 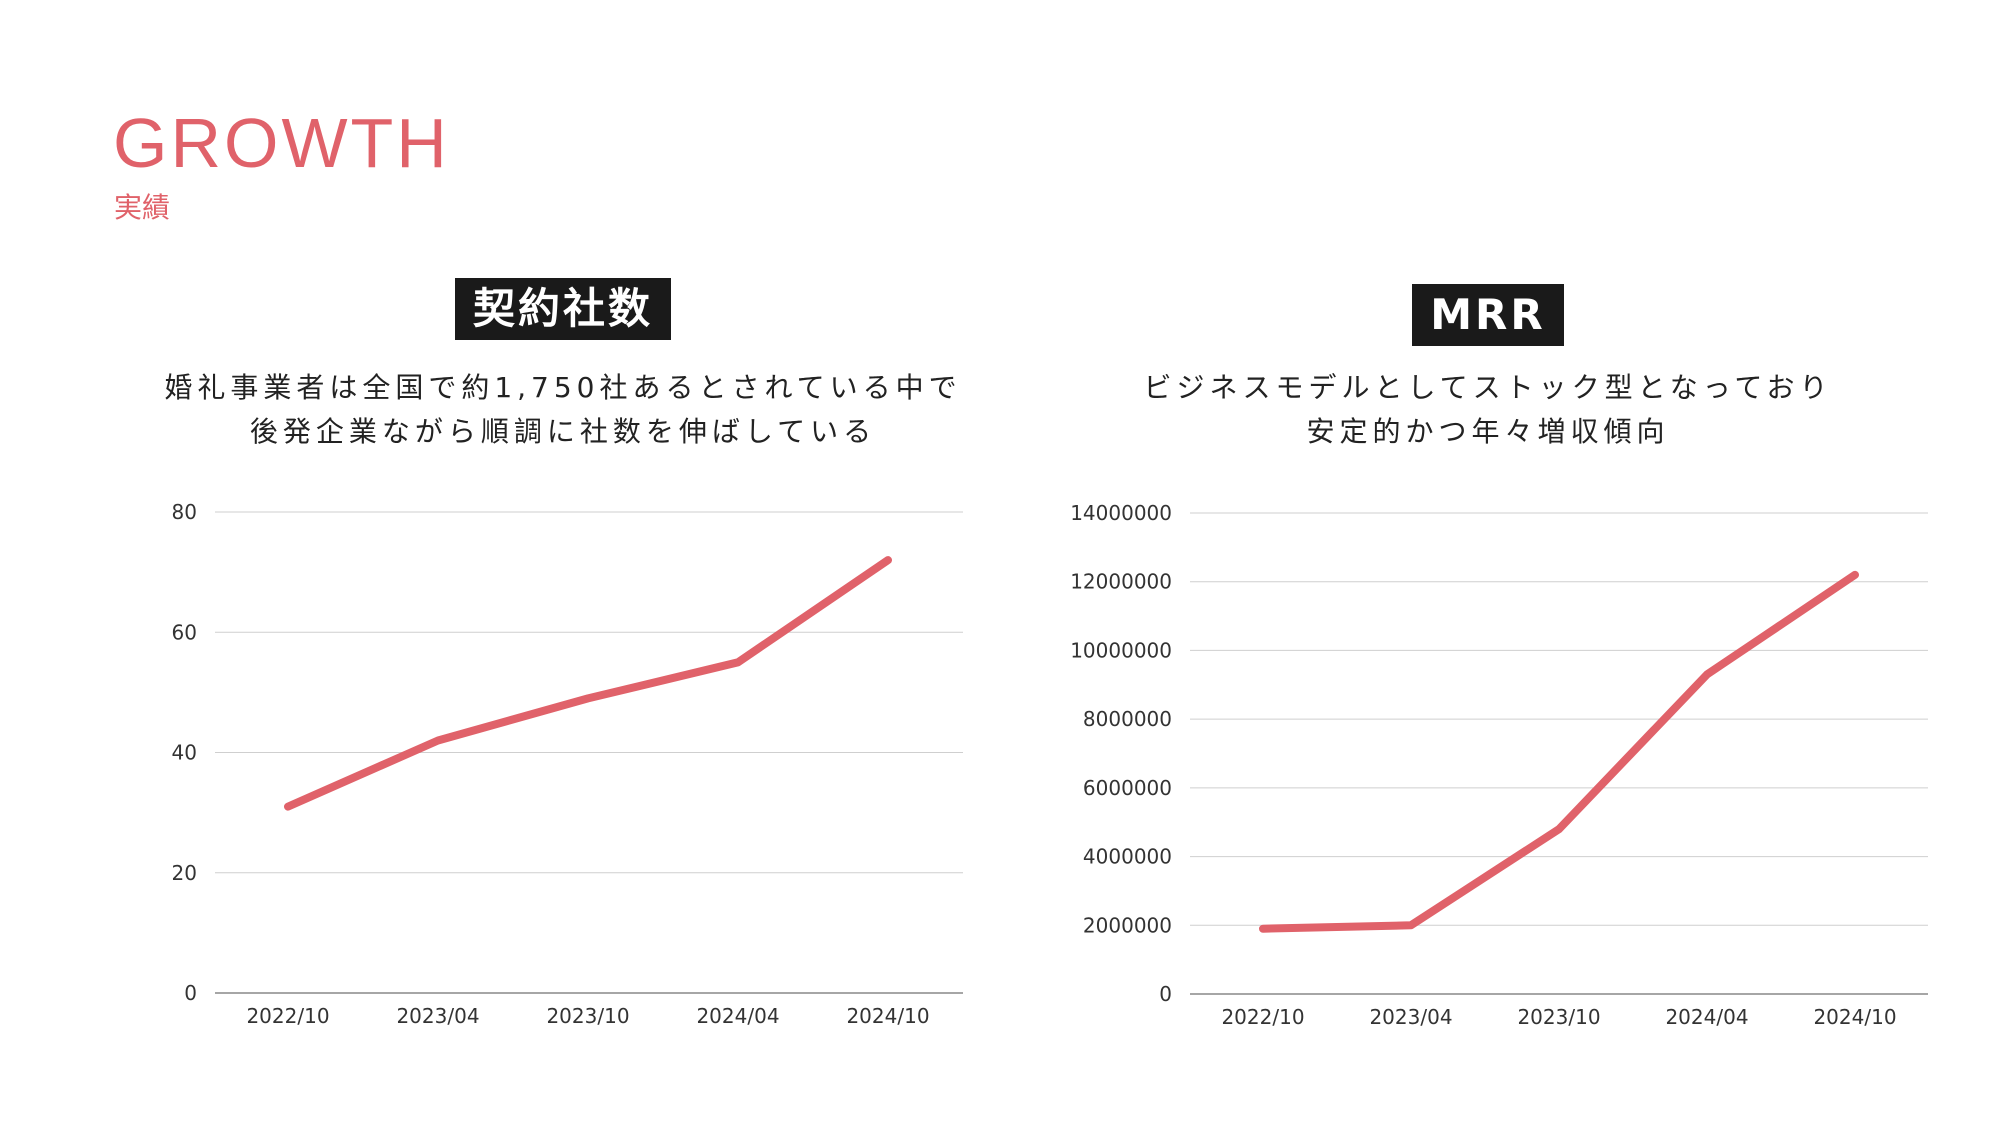 What do you see at coordinates (1127, 788) in the screenshot?
I see `mrr-y-tick-label: 6000000` at bounding box center [1127, 788].